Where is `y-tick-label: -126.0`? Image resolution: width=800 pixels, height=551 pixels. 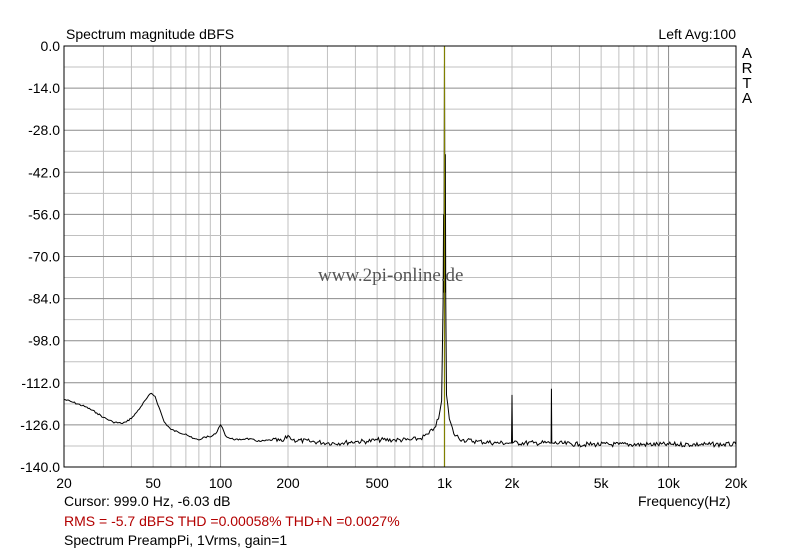 y-tick-label: -126.0 is located at coordinates (40, 425).